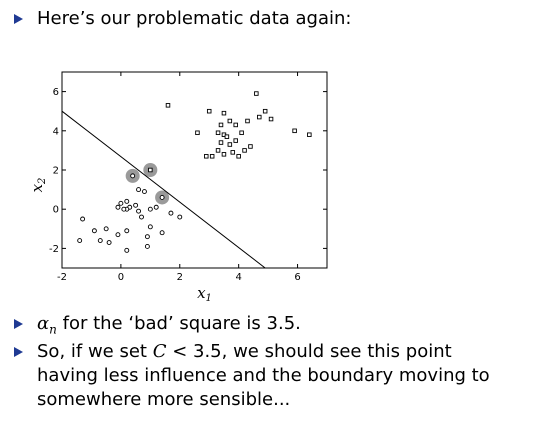 The width and height of the screenshot is (535, 426). Describe the element at coordinates (178, 323) in the screenshot. I see `bullet-text: for the ‘bad’ square is 3.5.` at that location.